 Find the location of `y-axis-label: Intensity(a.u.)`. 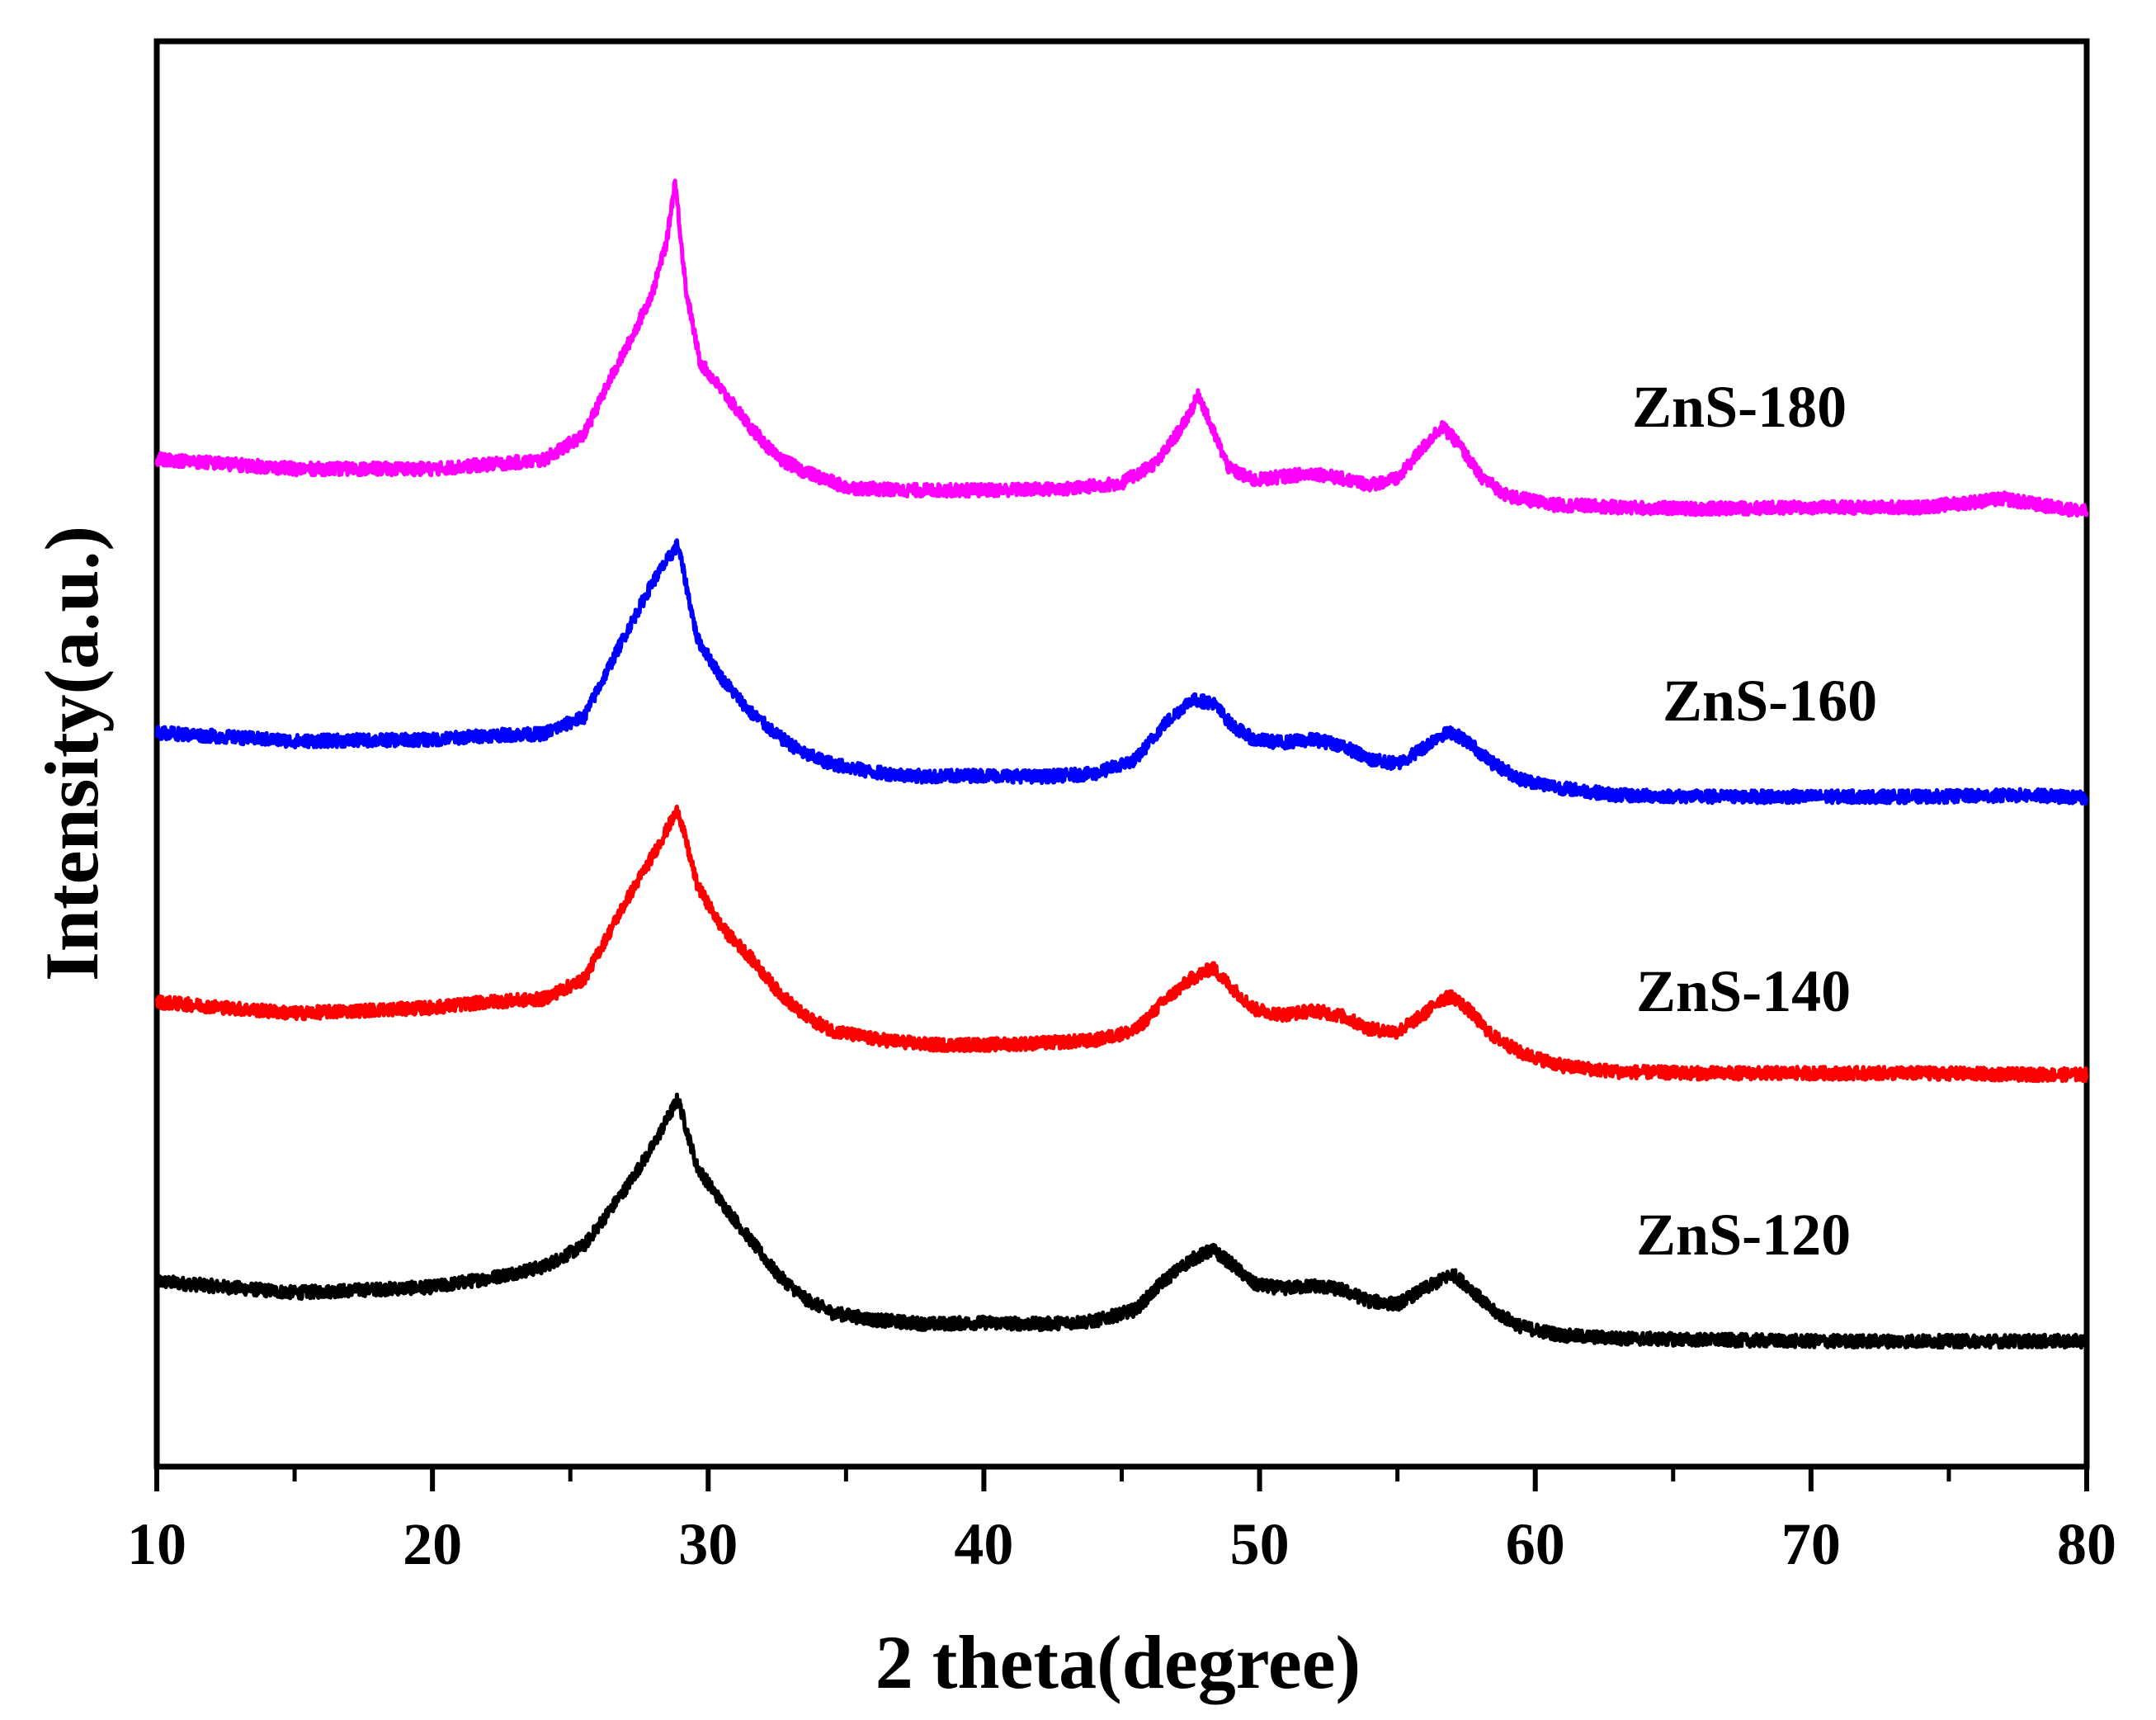

y-axis-label: Intensity(a.u.) is located at coordinates (72, 753).